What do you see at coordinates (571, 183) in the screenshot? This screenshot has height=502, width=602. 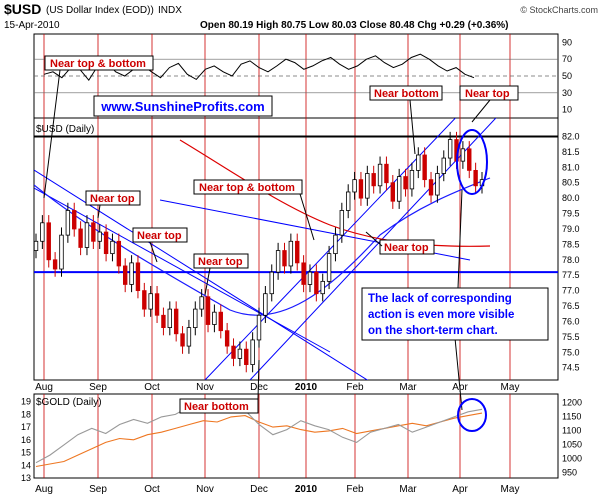 I see `price-y-tick-3: 80.5` at bounding box center [571, 183].